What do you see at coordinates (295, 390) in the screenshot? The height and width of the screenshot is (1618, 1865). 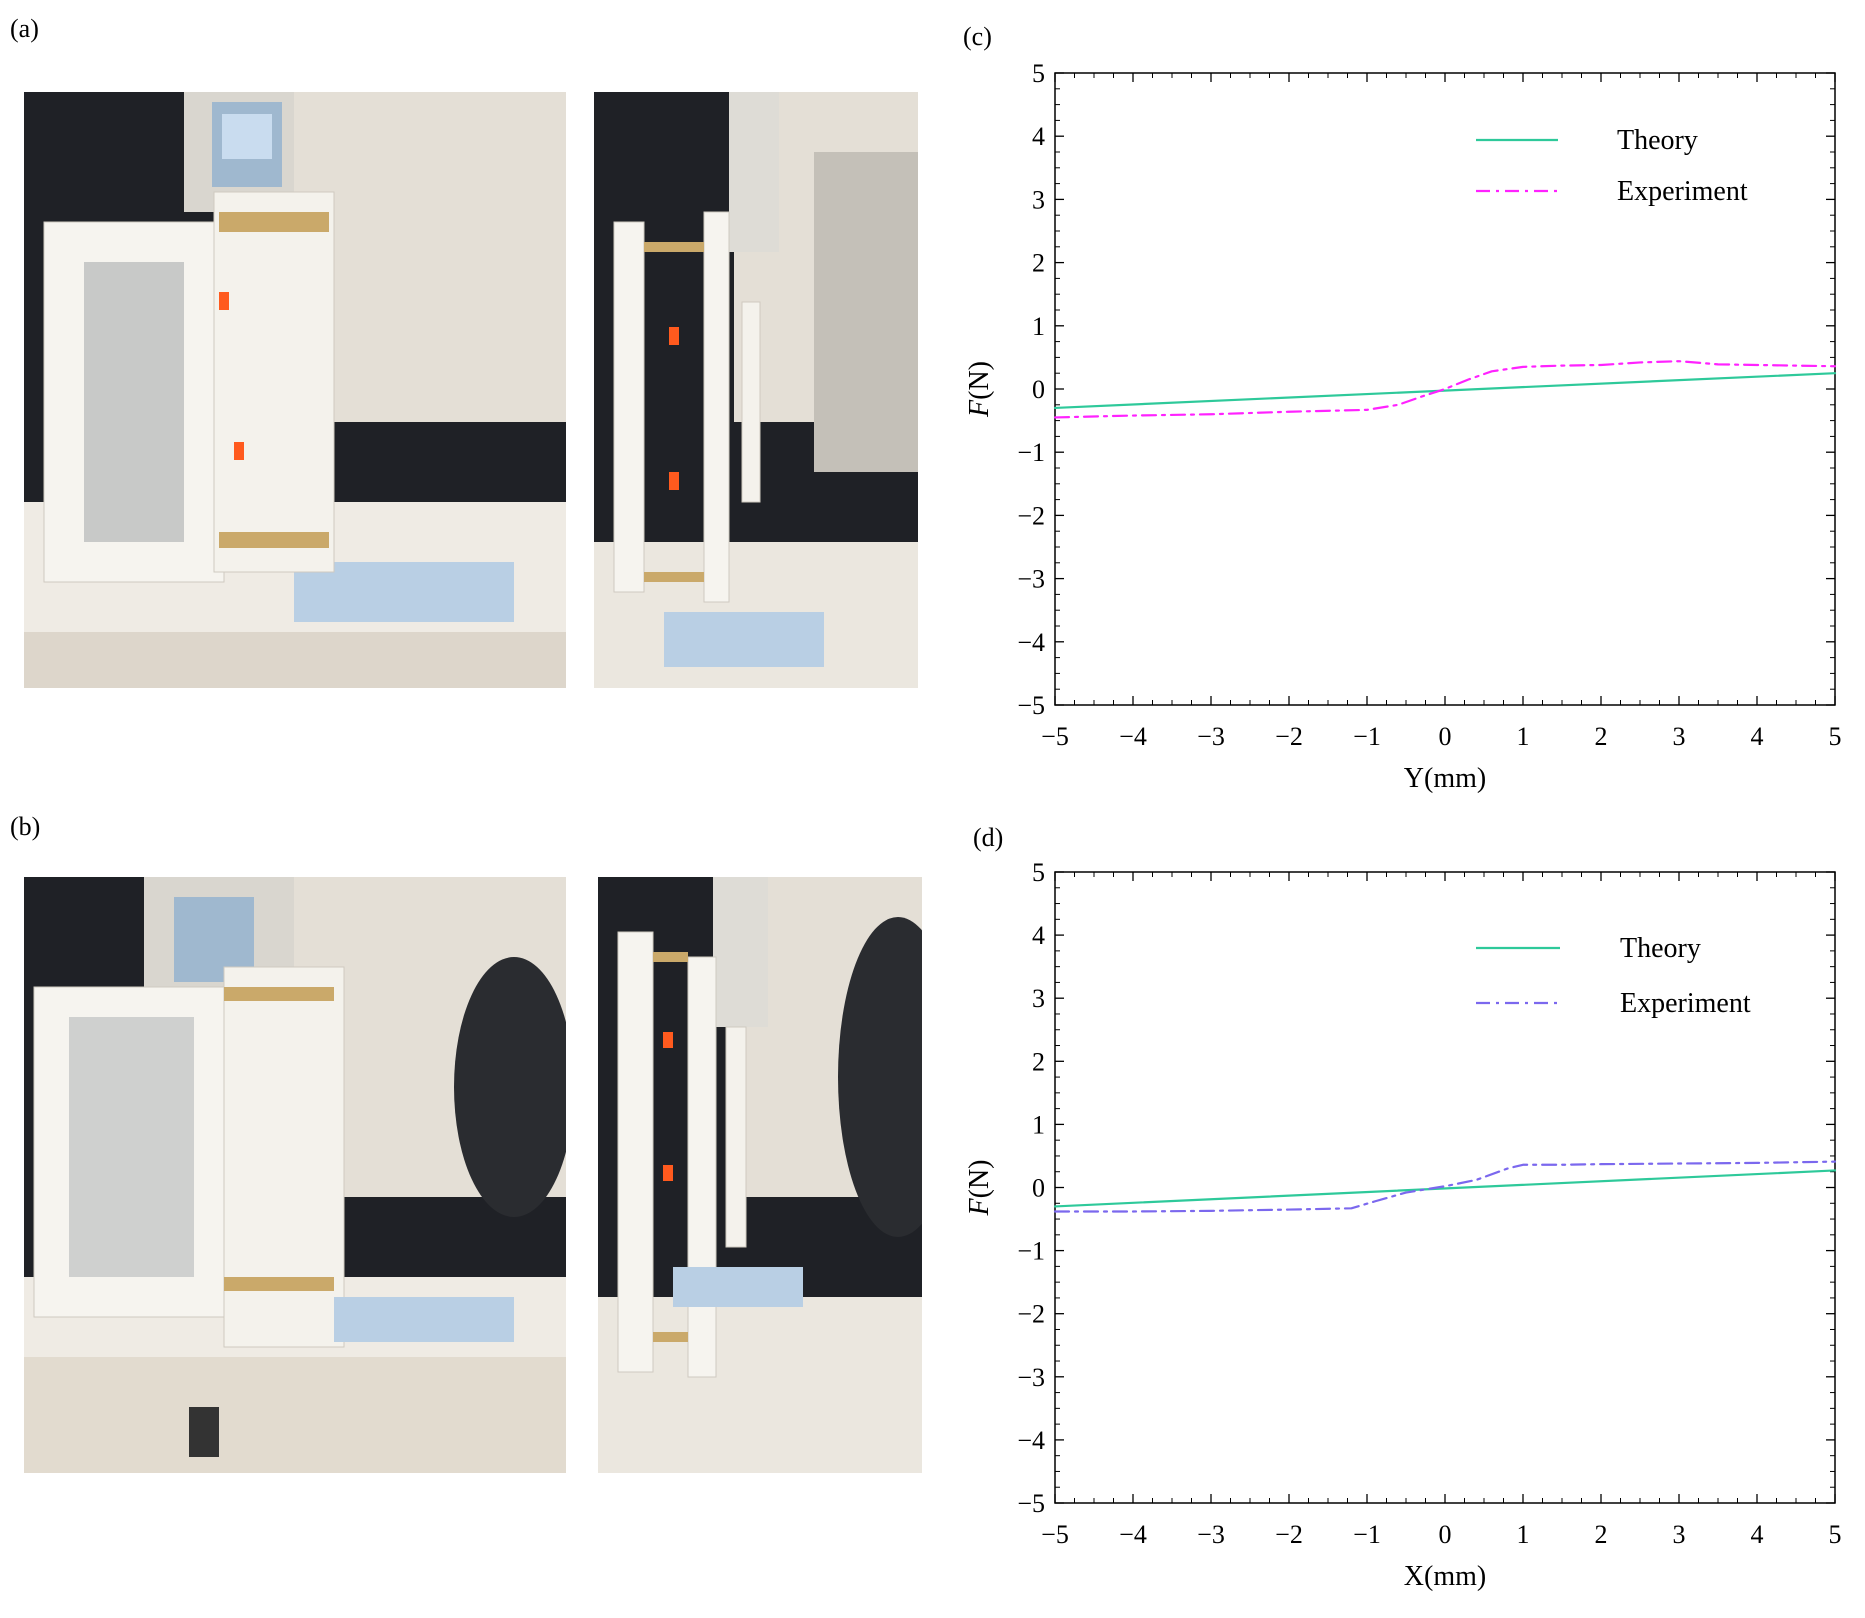 I see `photo-a-front-view` at bounding box center [295, 390].